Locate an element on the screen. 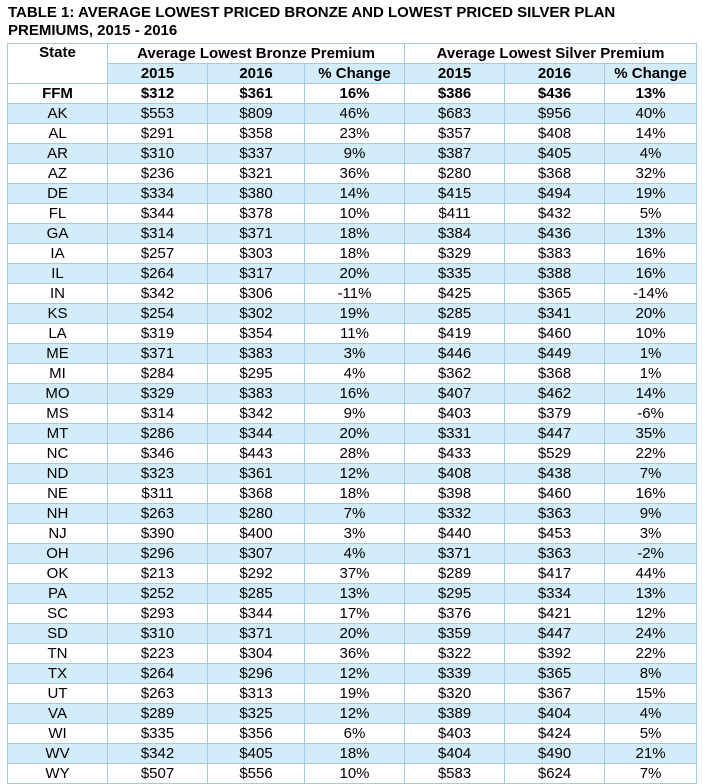  cell: $354 is located at coordinates (256, 333).